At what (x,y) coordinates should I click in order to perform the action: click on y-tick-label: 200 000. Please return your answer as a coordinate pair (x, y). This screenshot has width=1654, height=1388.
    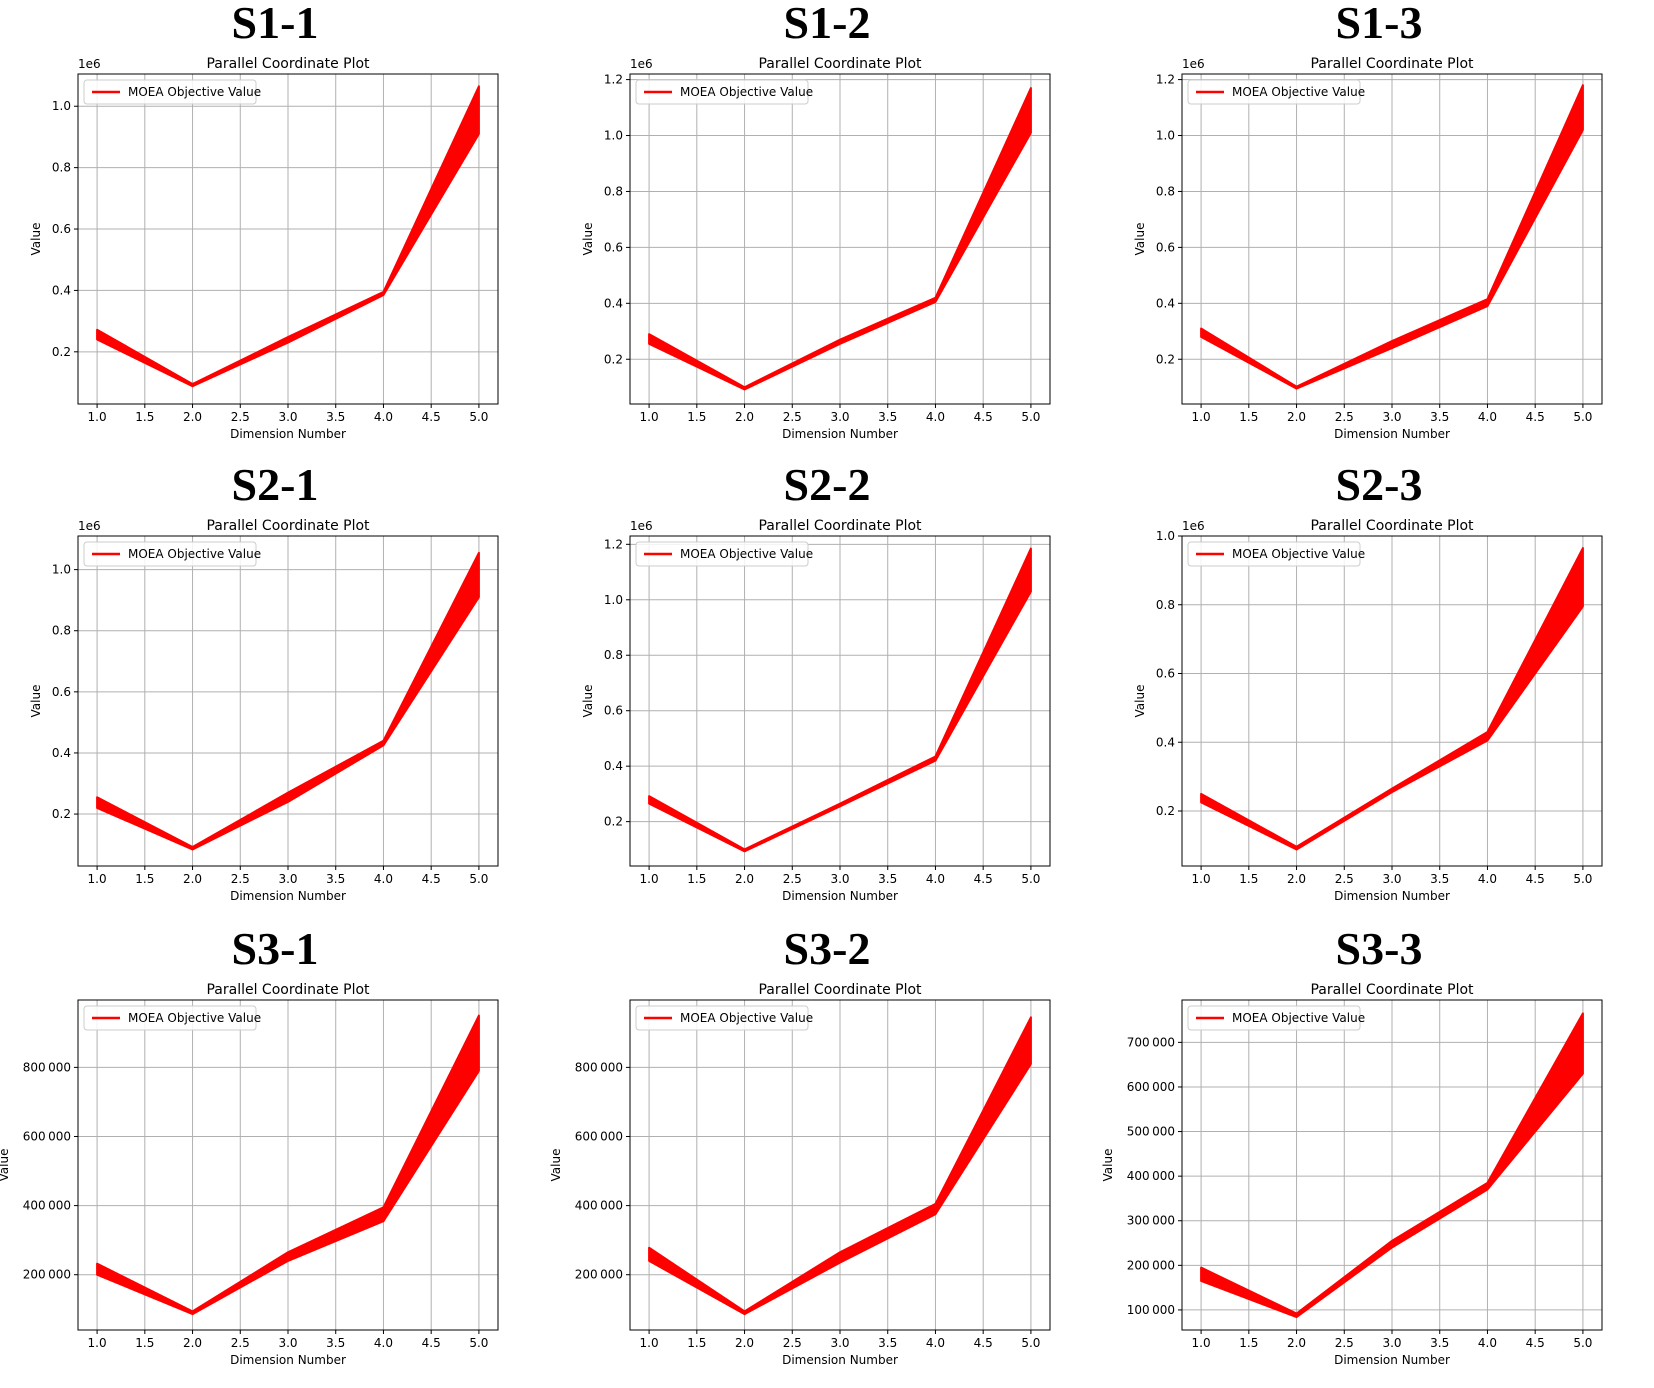
    Looking at the image, I should click on (599, 1275).